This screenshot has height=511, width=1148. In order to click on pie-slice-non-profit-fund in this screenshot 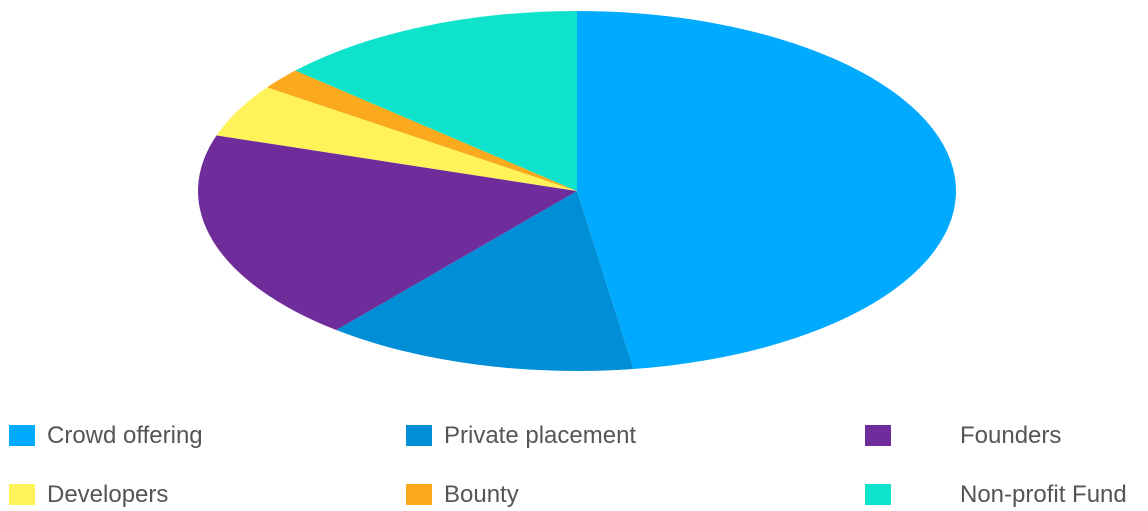, I will do `click(436, 101)`.